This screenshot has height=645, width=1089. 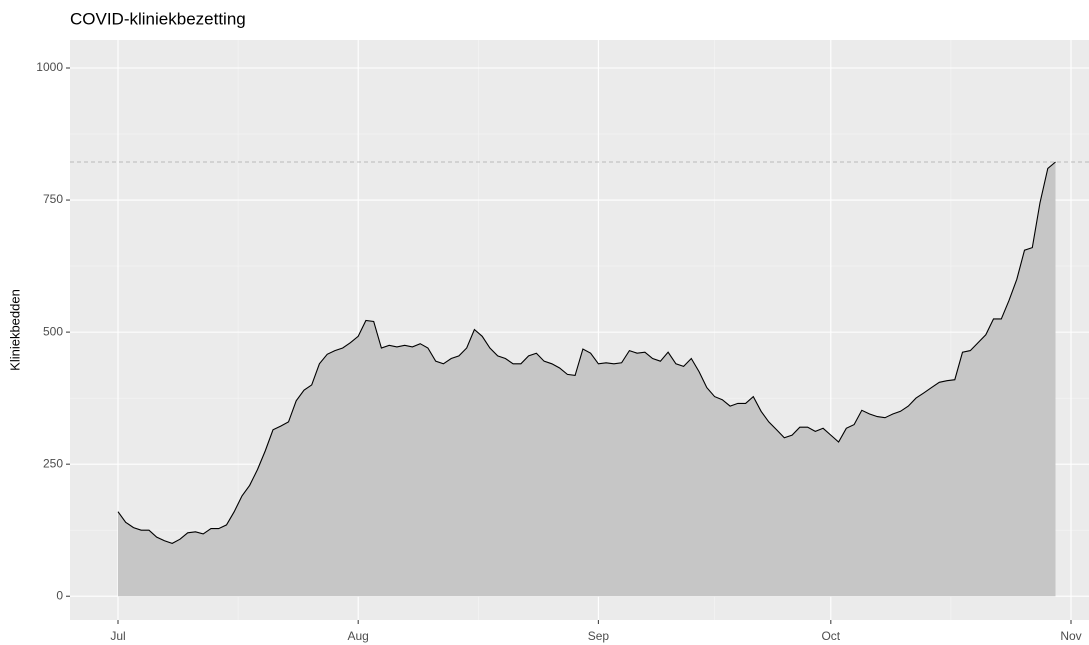 What do you see at coordinates (14, 330) in the screenshot?
I see `y-axis-label: Kliniekbedden` at bounding box center [14, 330].